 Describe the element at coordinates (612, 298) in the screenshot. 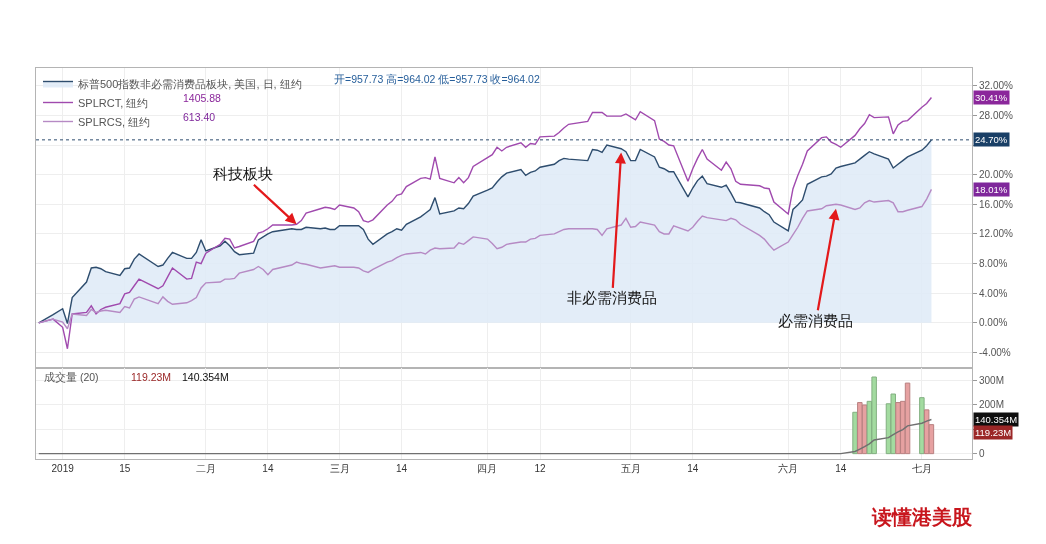

I see `annotation: 非必需消费品` at that location.